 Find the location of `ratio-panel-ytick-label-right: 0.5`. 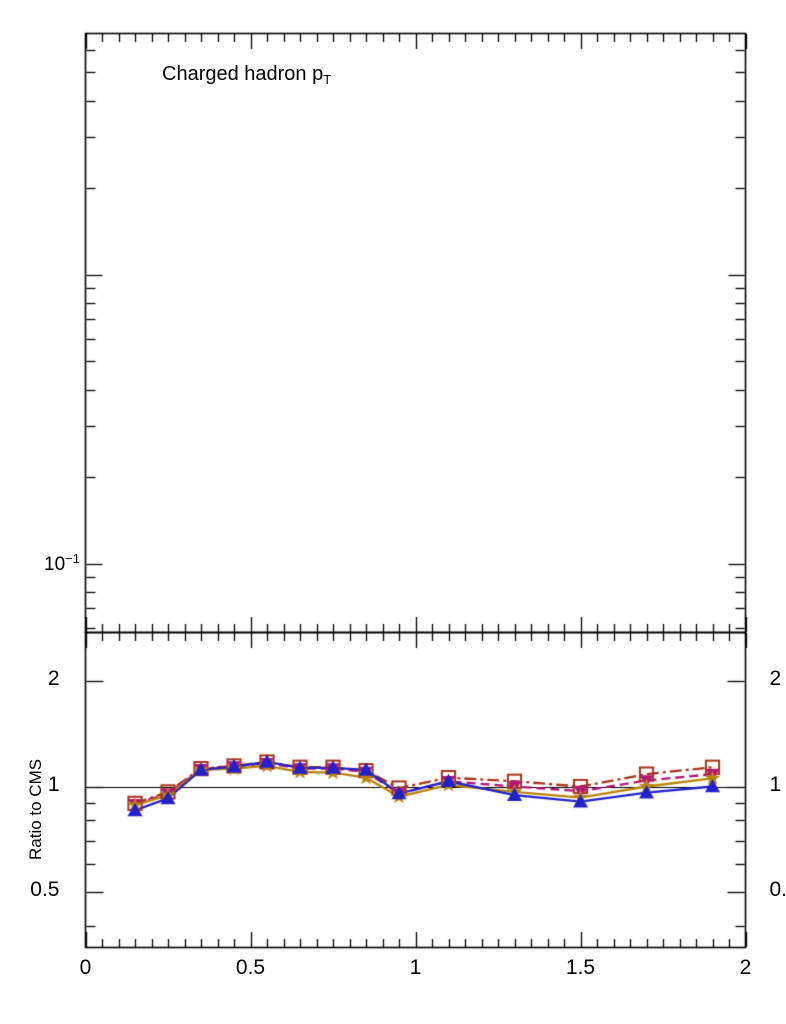

ratio-panel-ytick-label-right: 0.5 is located at coordinates (777, 889).